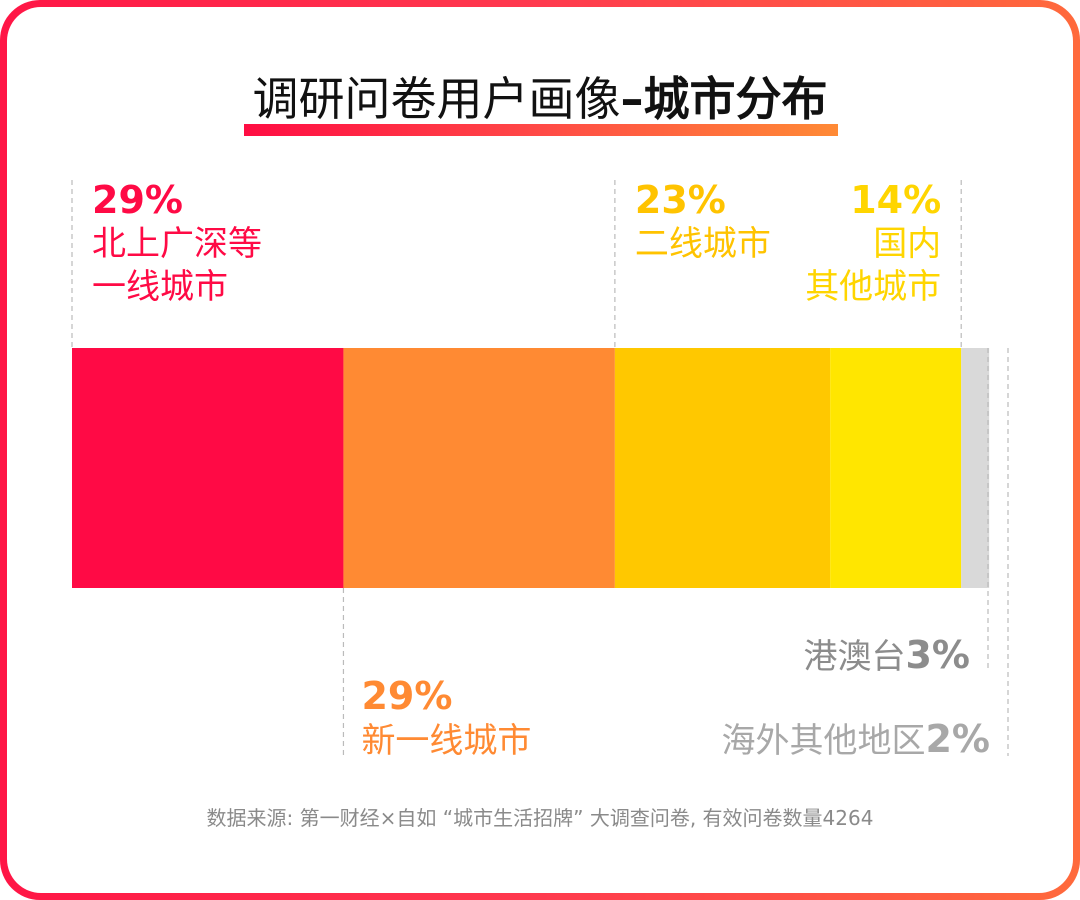 The width and height of the screenshot is (1080, 900). I want to click on chart-title: 调研问卷用户画像–城市分布, so click(540, 99).